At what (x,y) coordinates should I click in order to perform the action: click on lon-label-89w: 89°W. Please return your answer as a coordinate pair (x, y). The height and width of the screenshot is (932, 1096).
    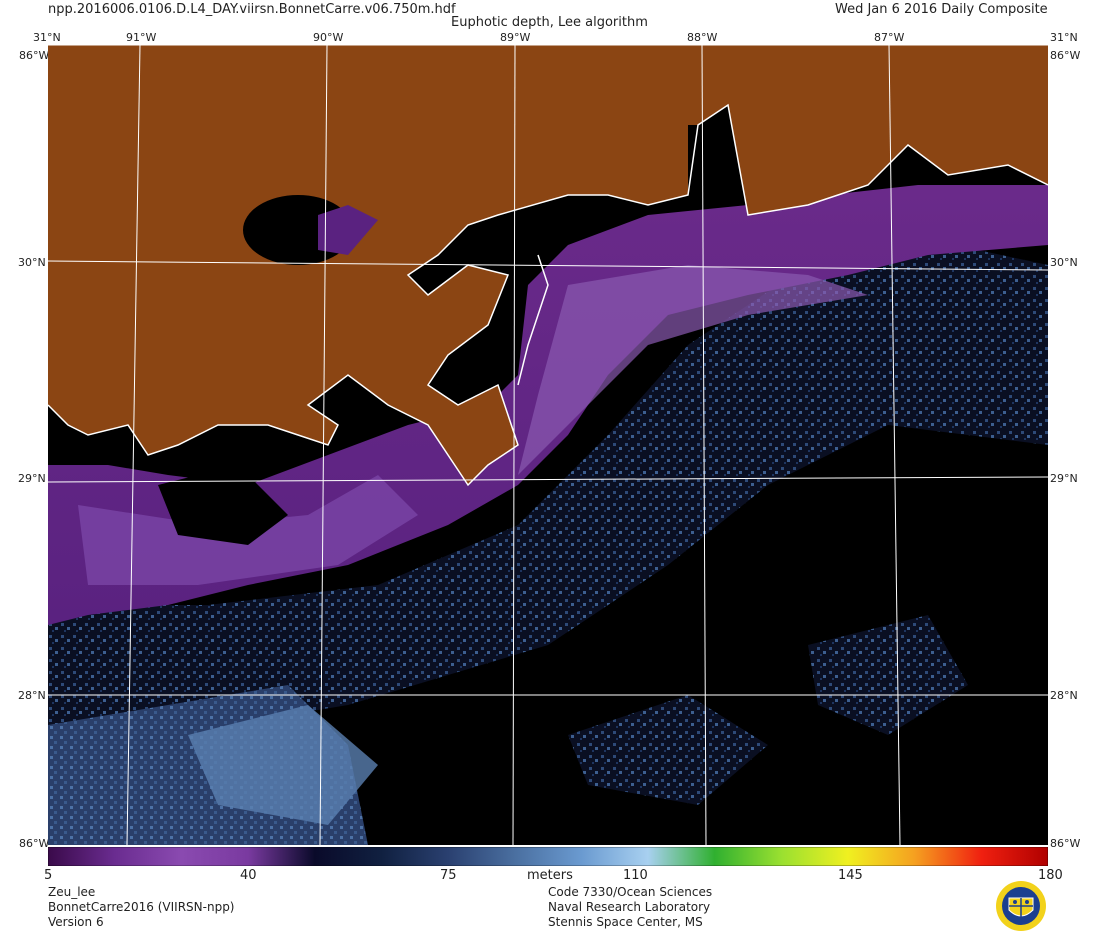
    Looking at the image, I should click on (515, 37).